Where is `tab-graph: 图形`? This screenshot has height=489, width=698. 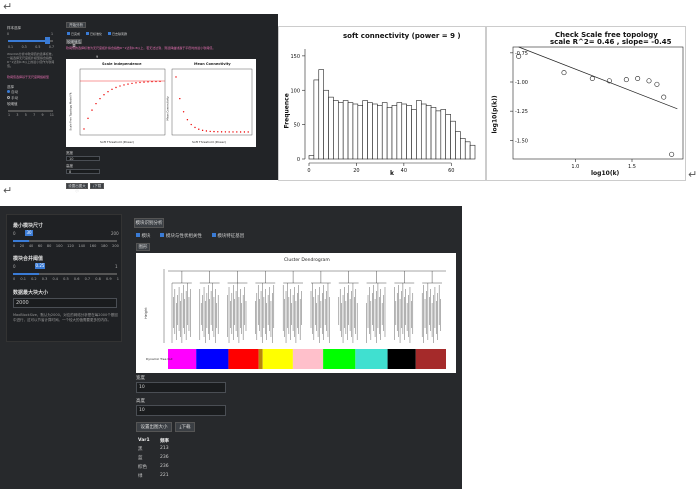 tab-graph: 图形 is located at coordinates (143, 247).